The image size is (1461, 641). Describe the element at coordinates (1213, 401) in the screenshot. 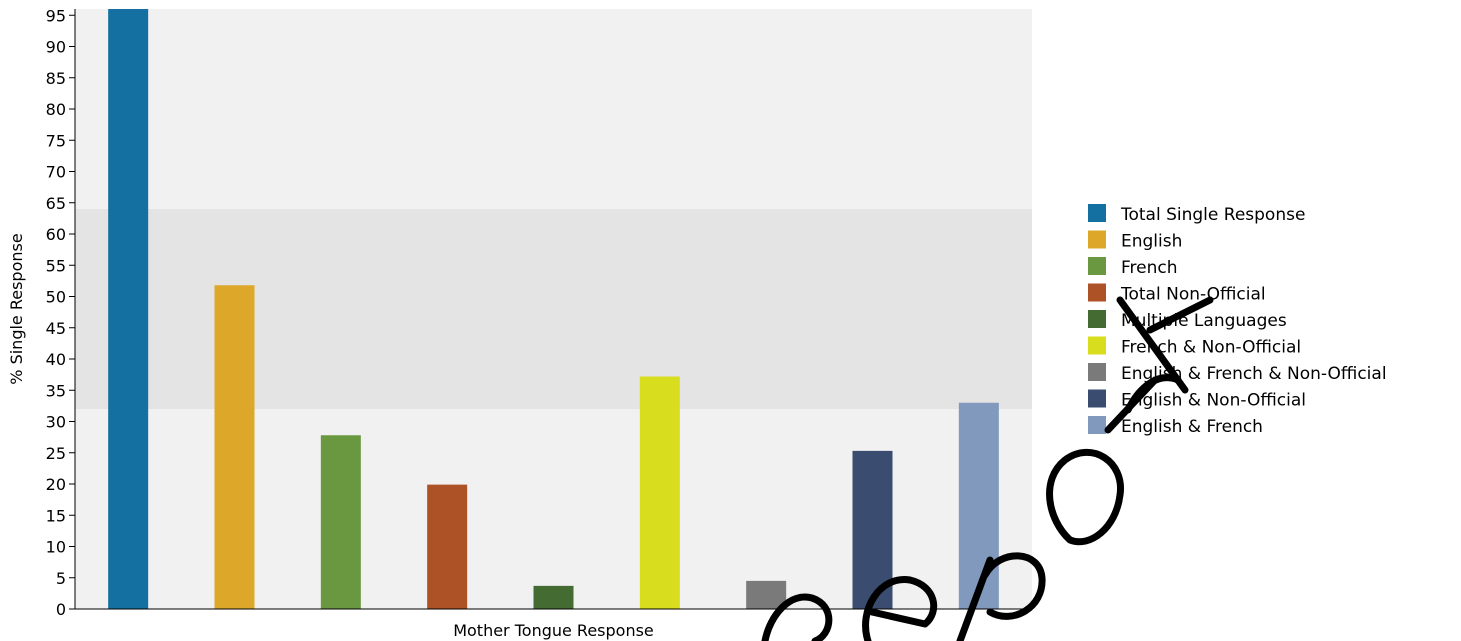

I see `legend-label: English & Non-Official` at that location.